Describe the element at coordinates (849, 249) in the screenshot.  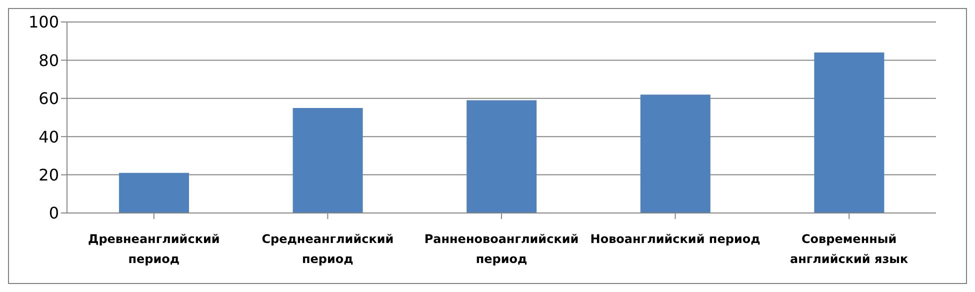
I see `x-tick-label: Современный английский язык` at that location.